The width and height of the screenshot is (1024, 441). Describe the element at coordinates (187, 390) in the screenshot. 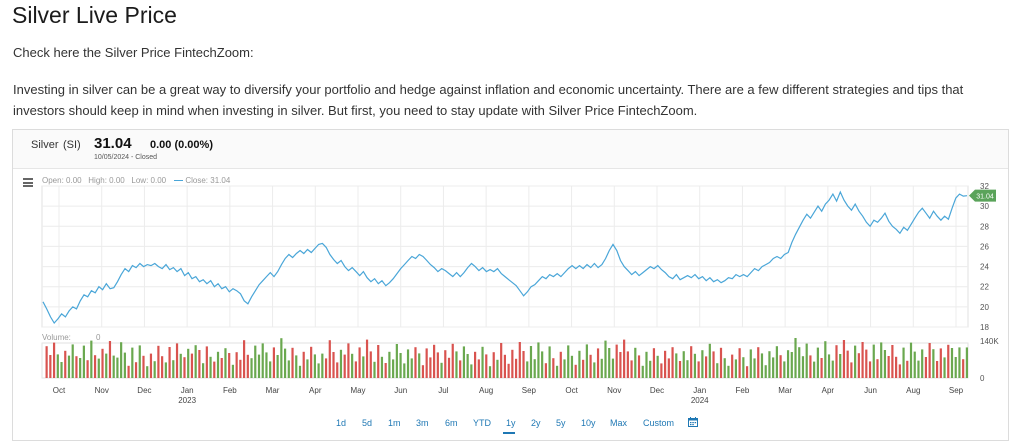

I see `x-tick-label: Jan` at that location.